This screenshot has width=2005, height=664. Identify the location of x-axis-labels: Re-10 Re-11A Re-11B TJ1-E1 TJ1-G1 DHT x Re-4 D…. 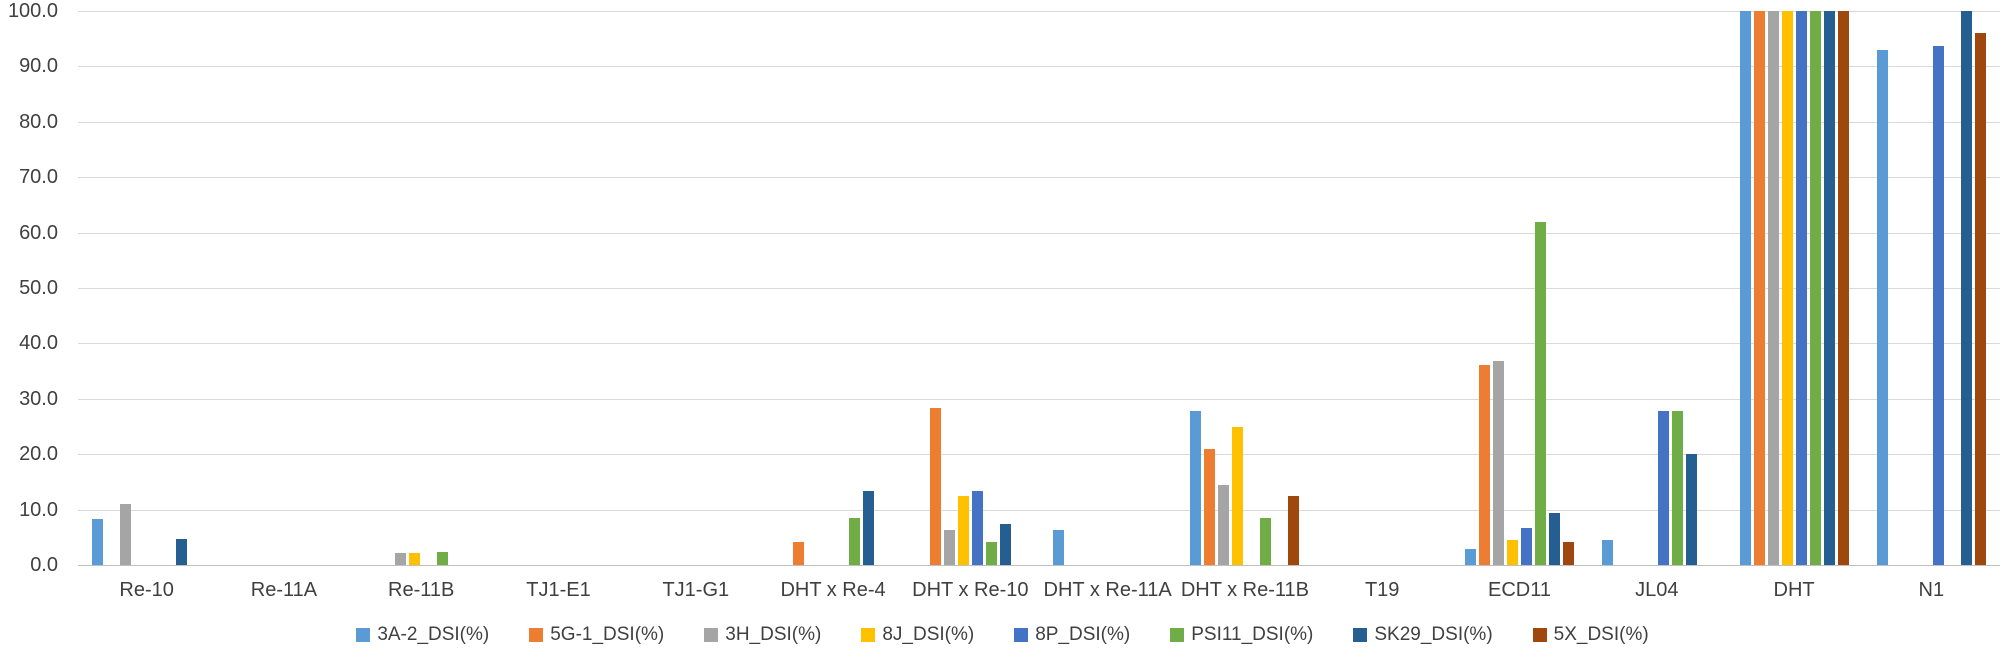
(1039, 590).